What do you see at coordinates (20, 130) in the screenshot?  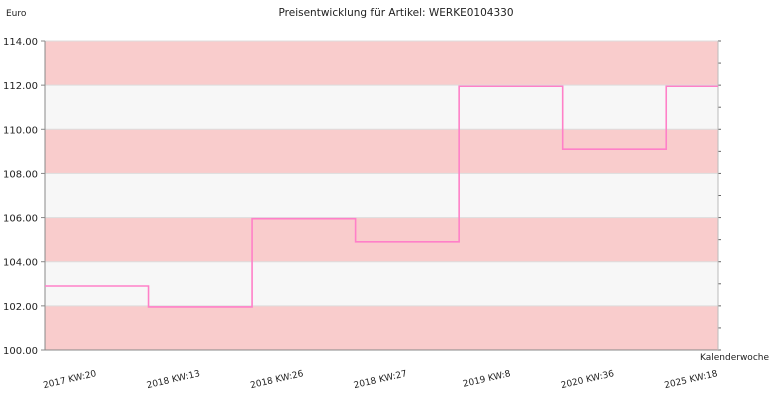 I see `y-tick-label: 110.00` at bounding box center [20, 130].